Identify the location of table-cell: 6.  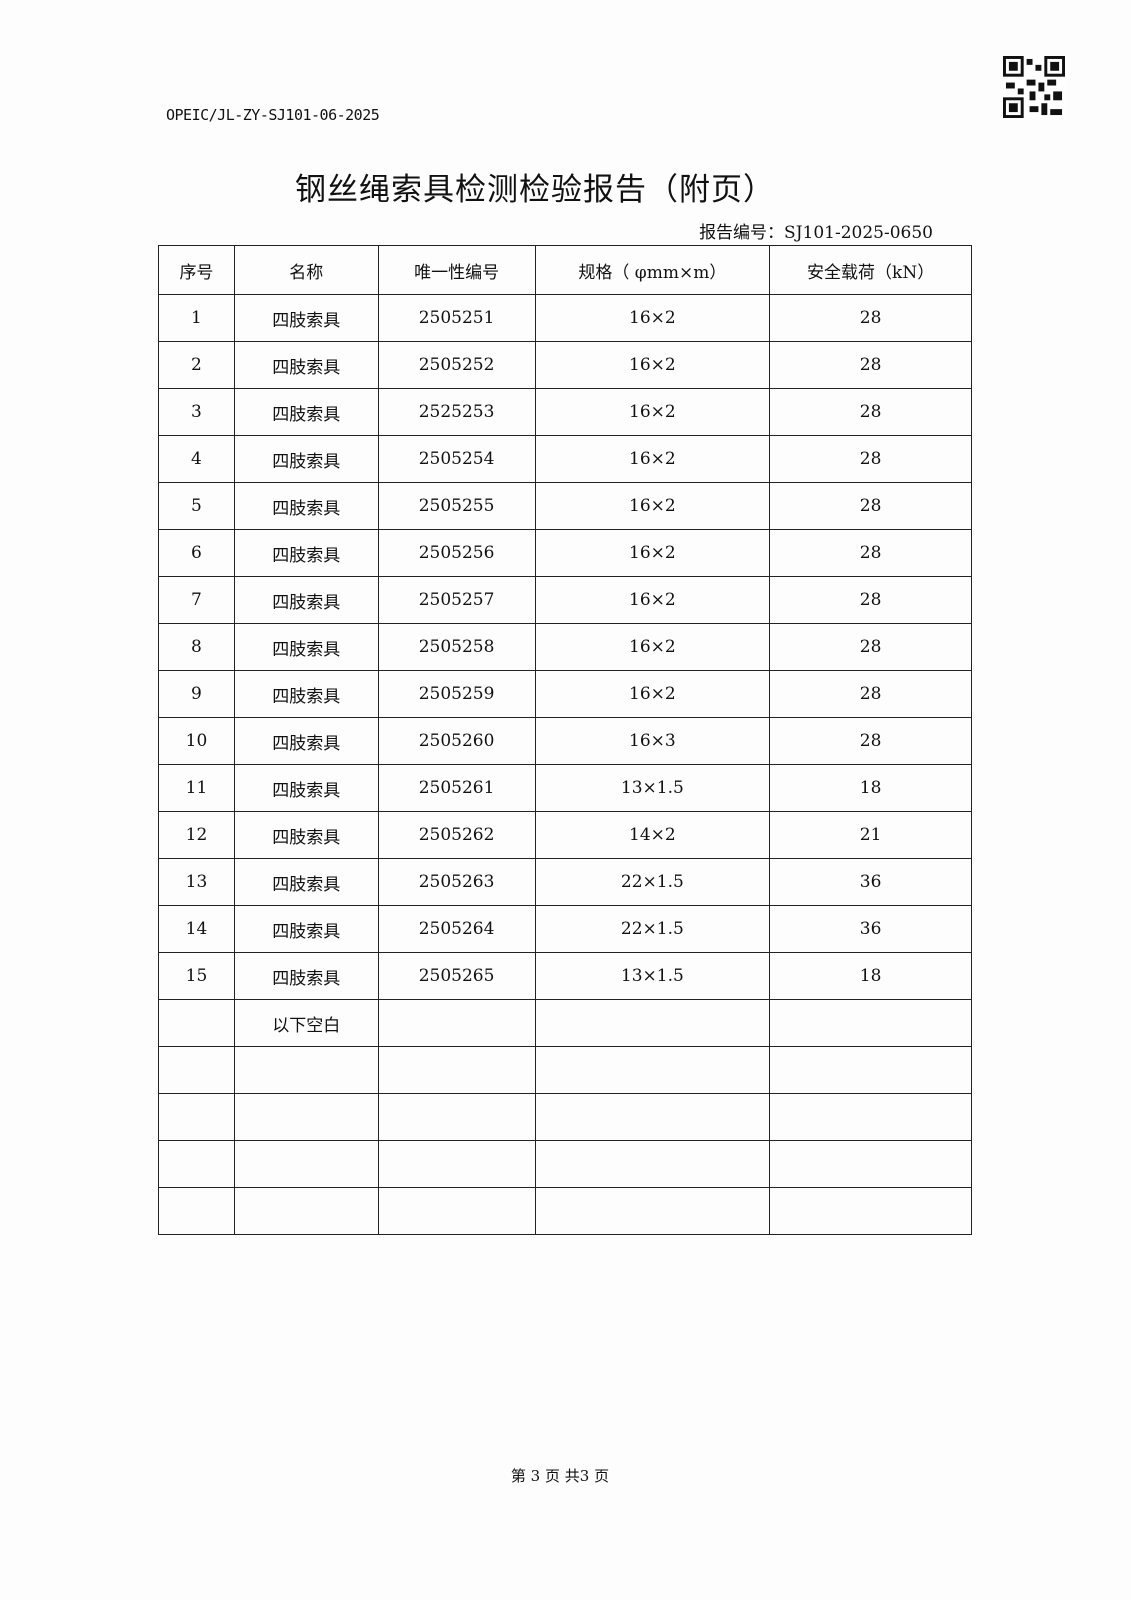
(196, 553).